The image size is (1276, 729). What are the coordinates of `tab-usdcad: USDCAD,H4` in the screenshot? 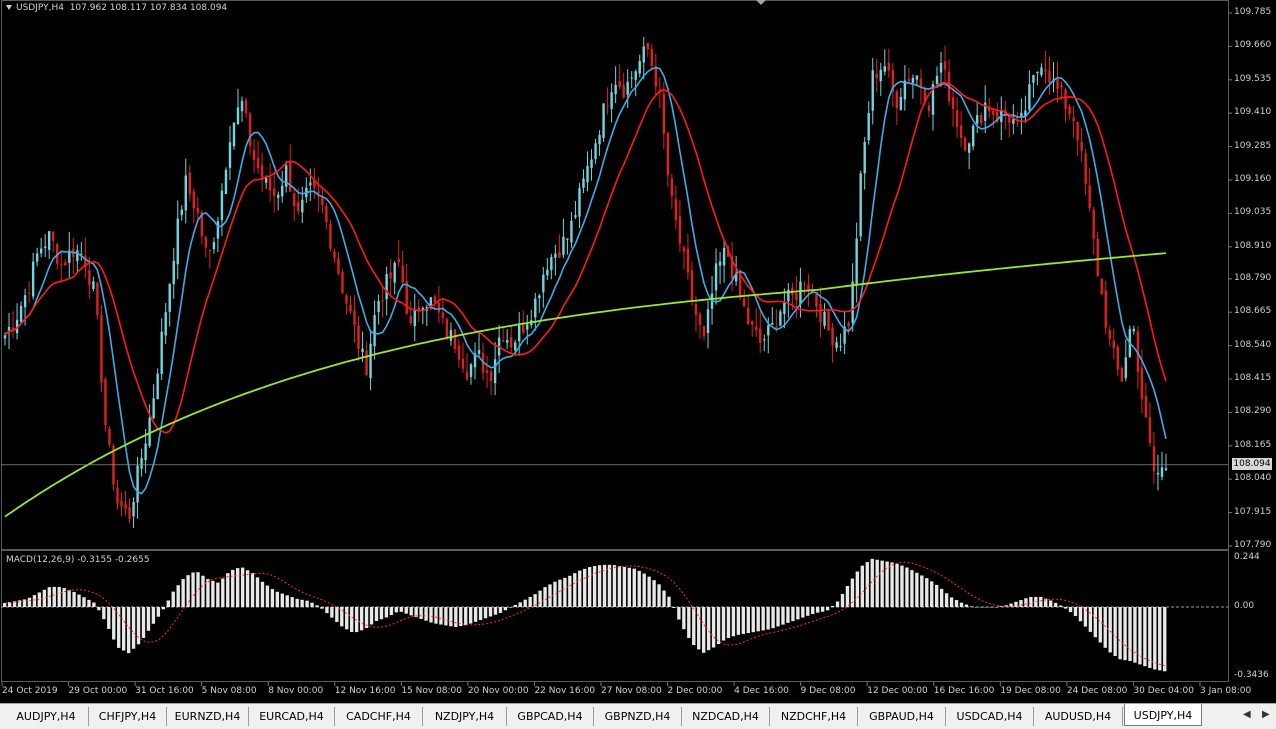 It's located at (990, 716).